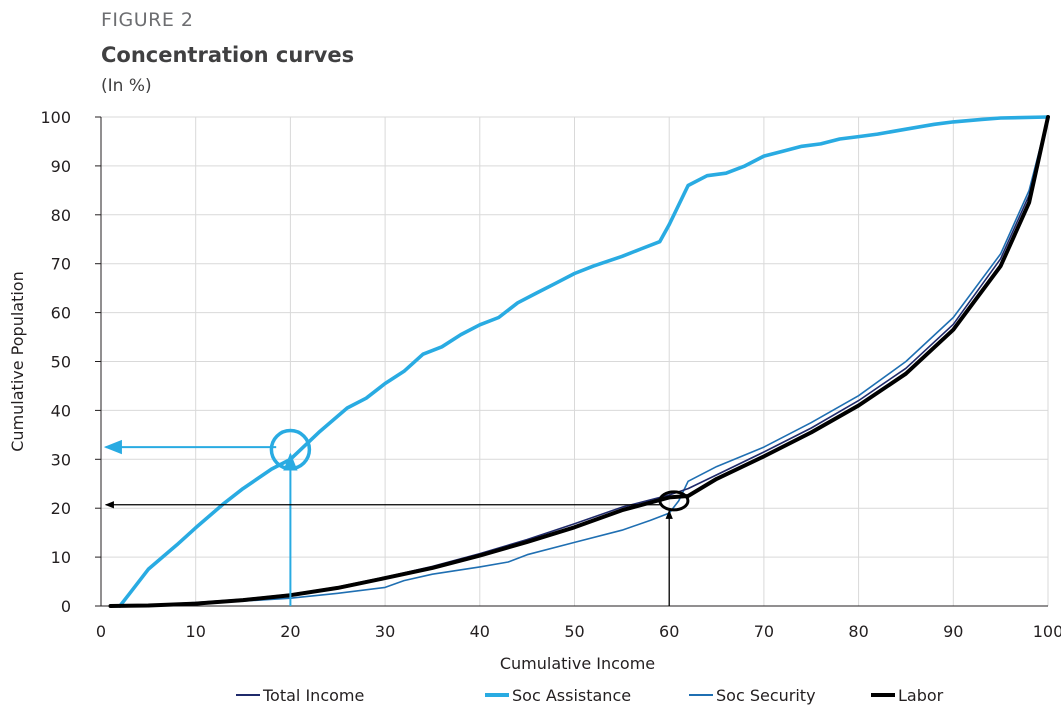  What do you see at coordinates (1047, 631) in the screenshot?
I see `x-tick-label: 100` at bounding box center [1047, 631].